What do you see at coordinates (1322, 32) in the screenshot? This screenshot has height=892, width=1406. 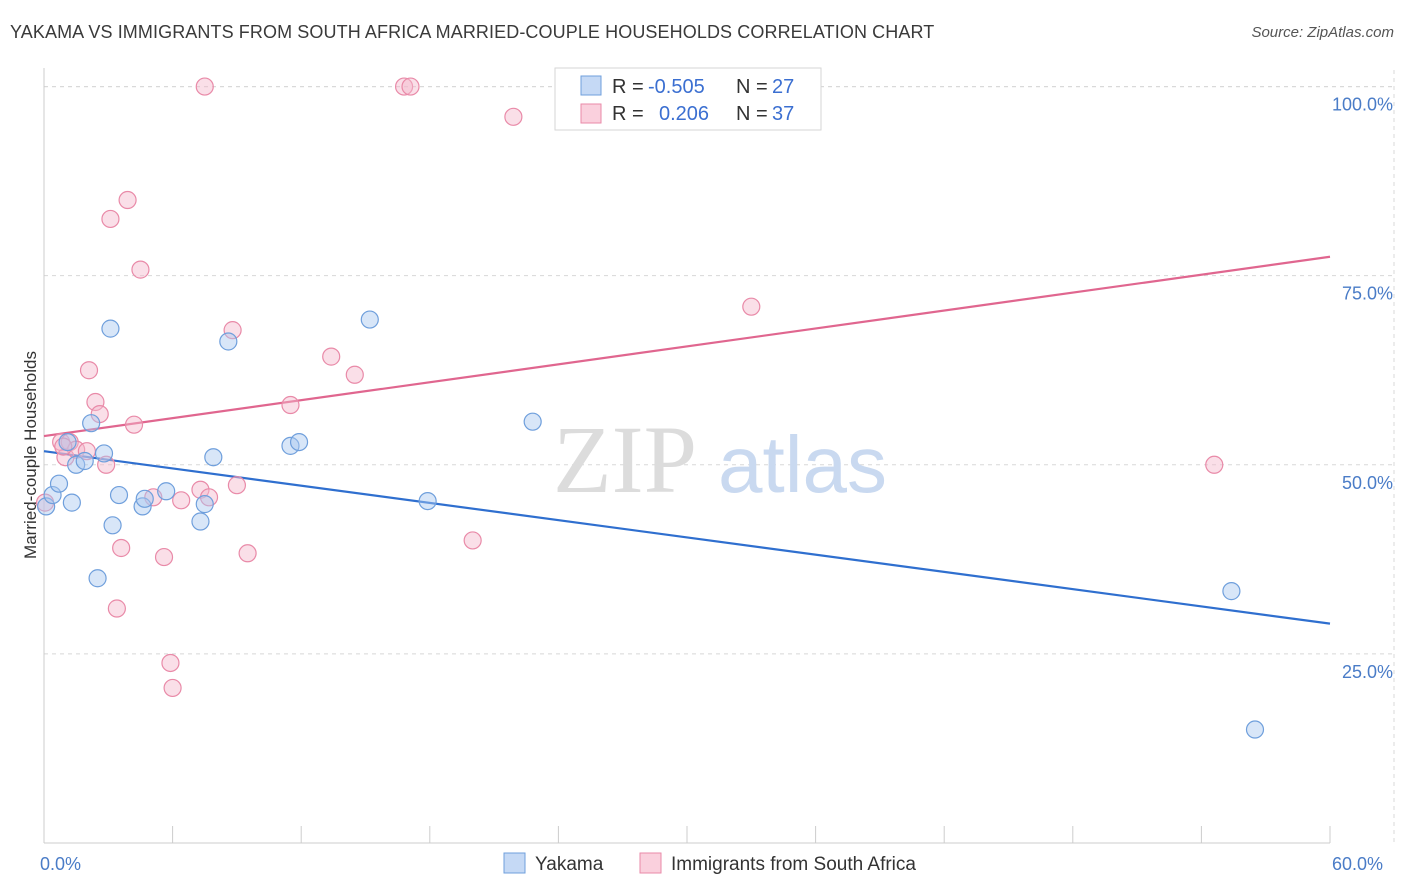 I see `chart-source: Source: ZipAtlas.com` at bounding box center [1322, 32].